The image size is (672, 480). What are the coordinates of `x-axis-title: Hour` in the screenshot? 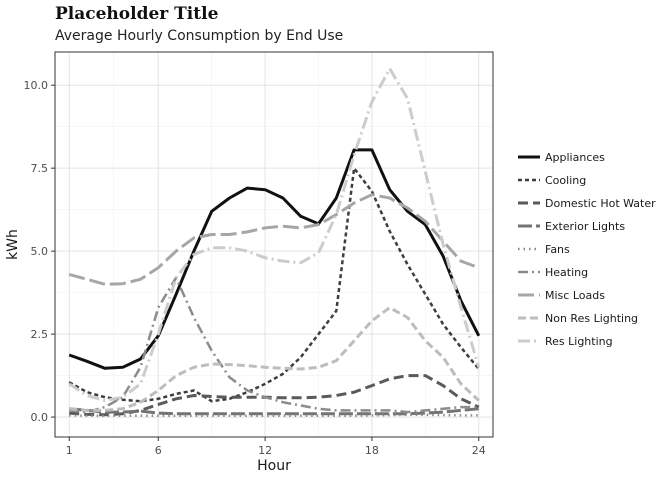 It's located at (274, 466).